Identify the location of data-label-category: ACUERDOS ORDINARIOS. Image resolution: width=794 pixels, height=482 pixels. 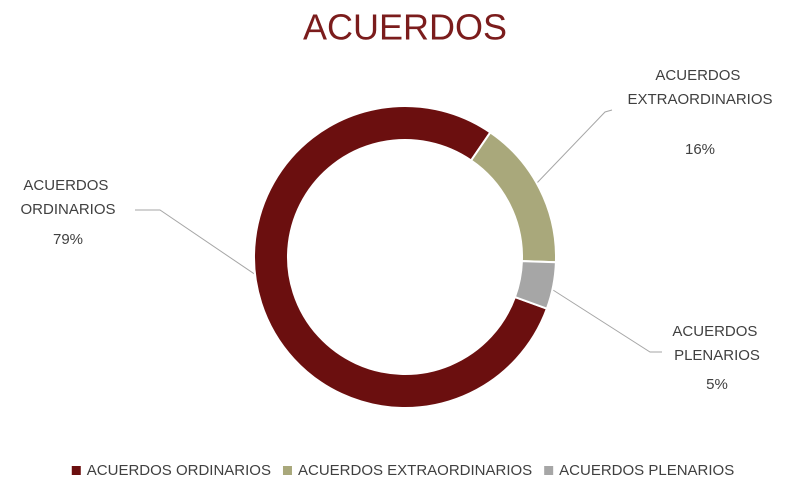
(67, 197).